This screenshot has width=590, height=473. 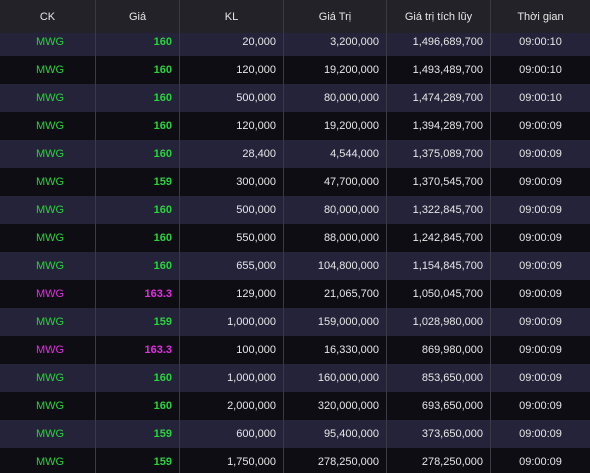 What do you see at coordinates (232, 460) in the screenshot?
I see `cell-kl: 1,750,000` at bounding box center [232, 460].